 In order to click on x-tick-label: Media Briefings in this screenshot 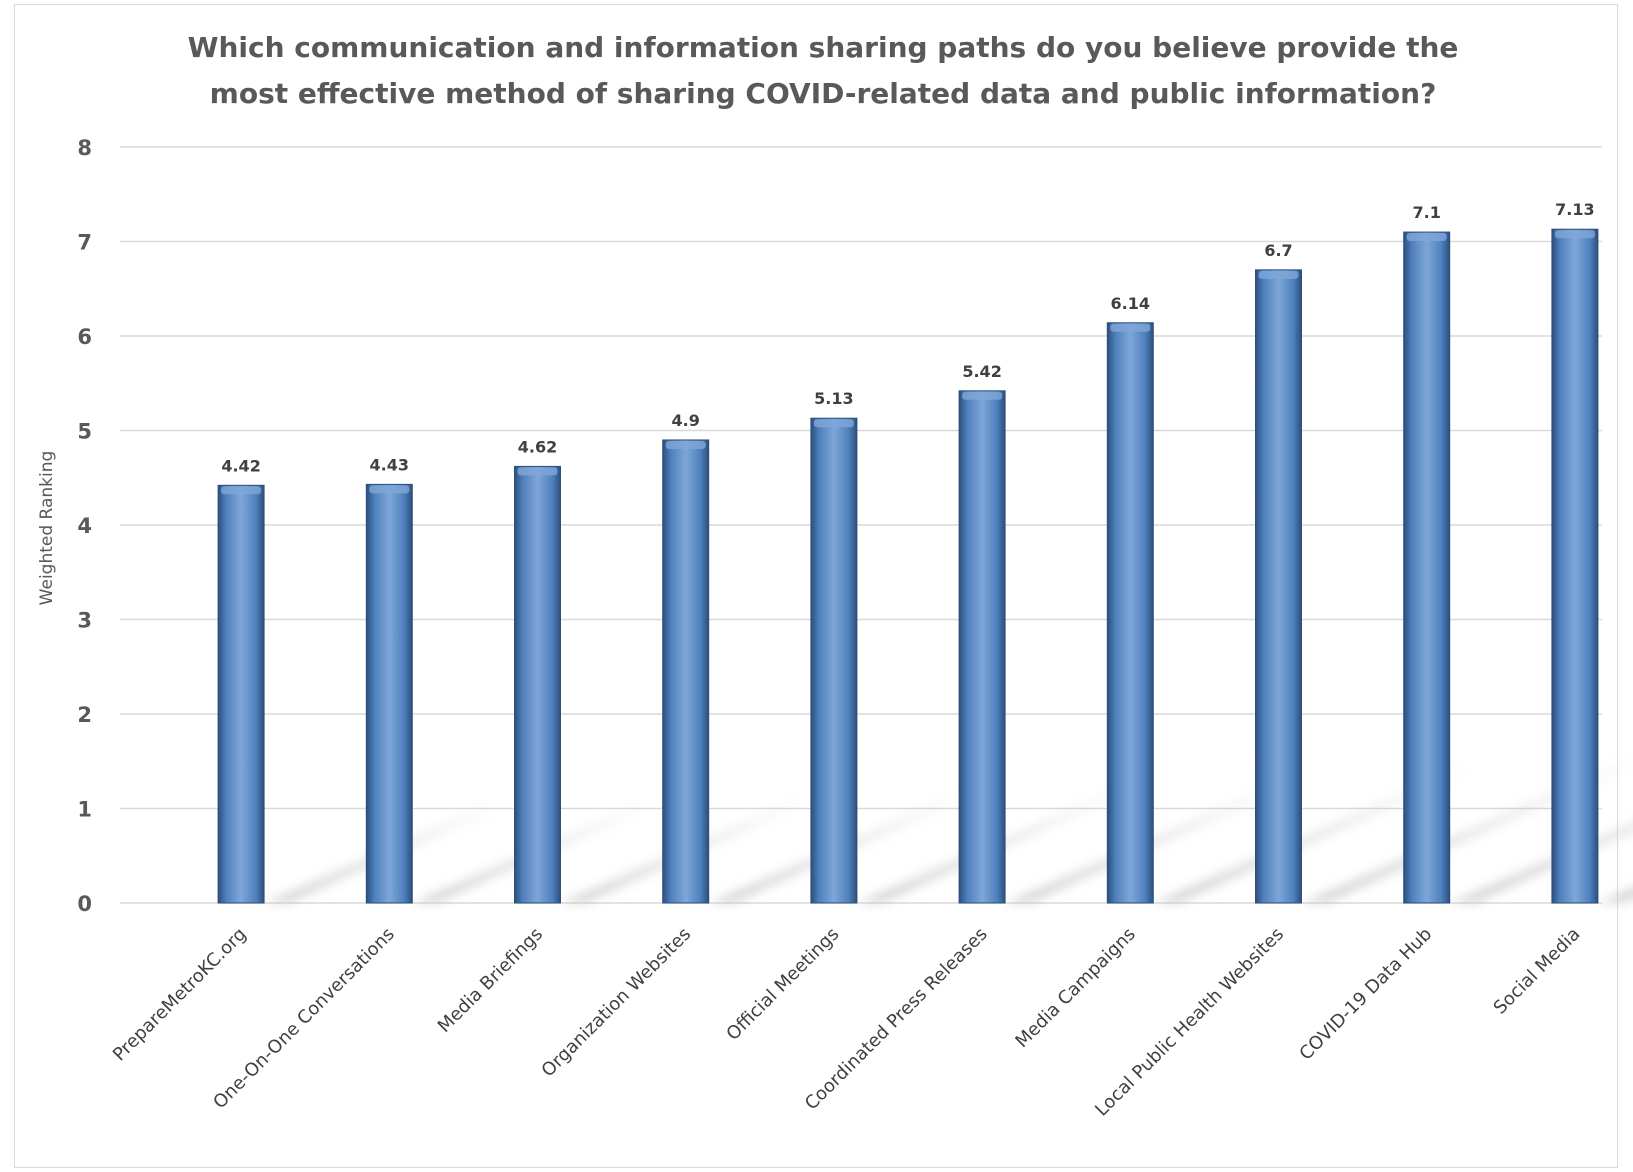, I will do `click(490, 980)`.